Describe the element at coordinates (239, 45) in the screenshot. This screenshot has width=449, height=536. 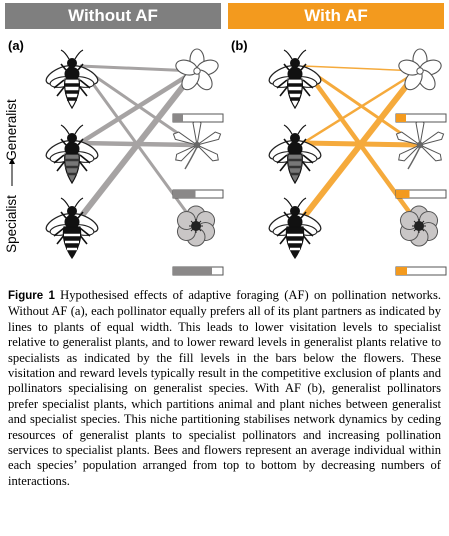
I see `panel-b-letter: (b)` at that location.